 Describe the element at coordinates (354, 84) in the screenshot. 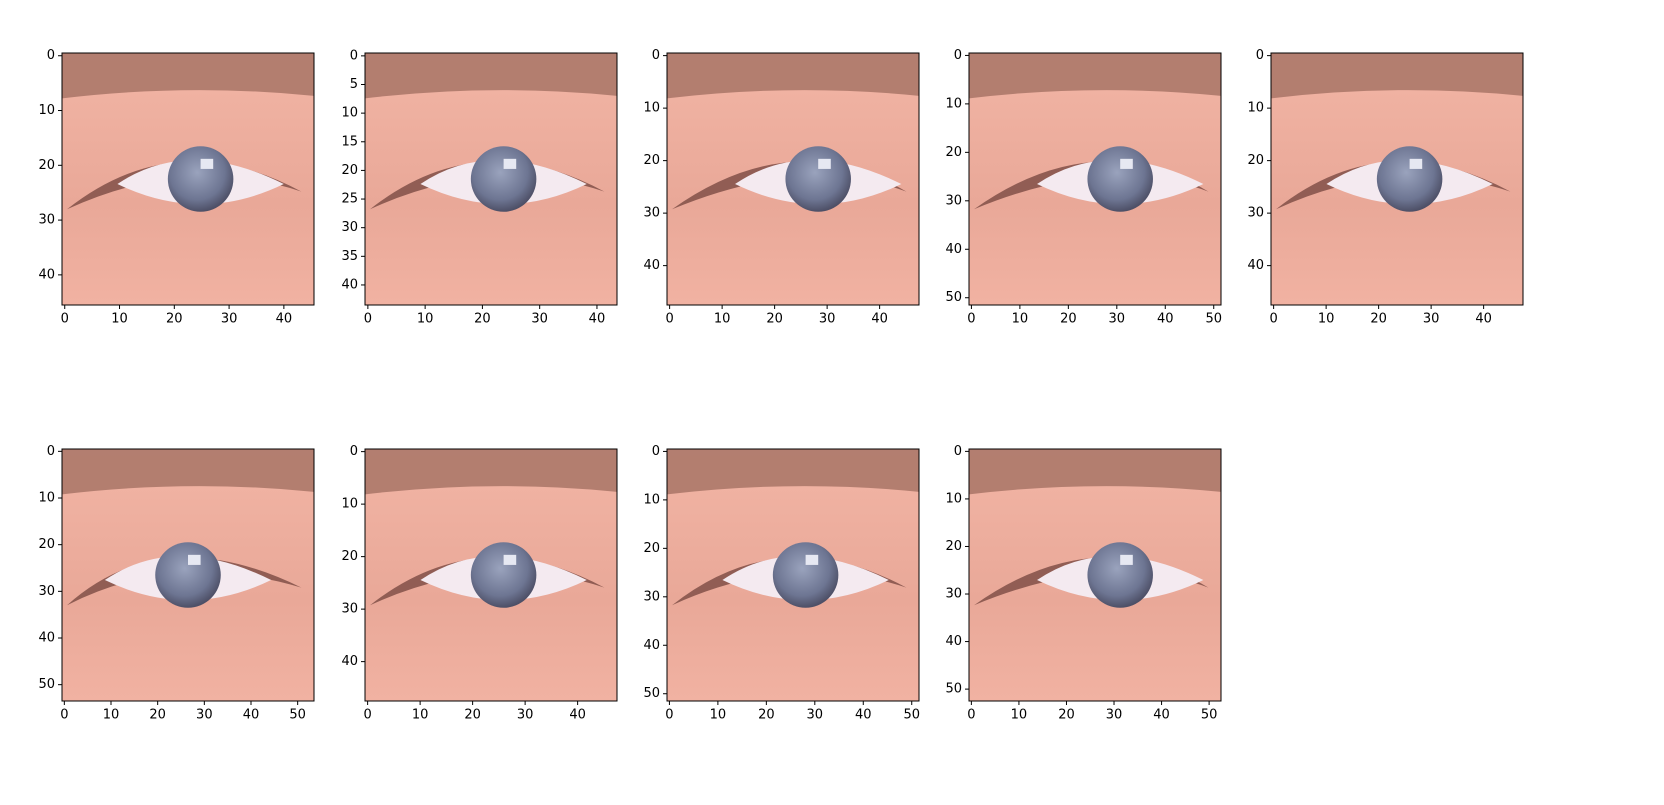

I see `y-tick-label: 5` at that location.